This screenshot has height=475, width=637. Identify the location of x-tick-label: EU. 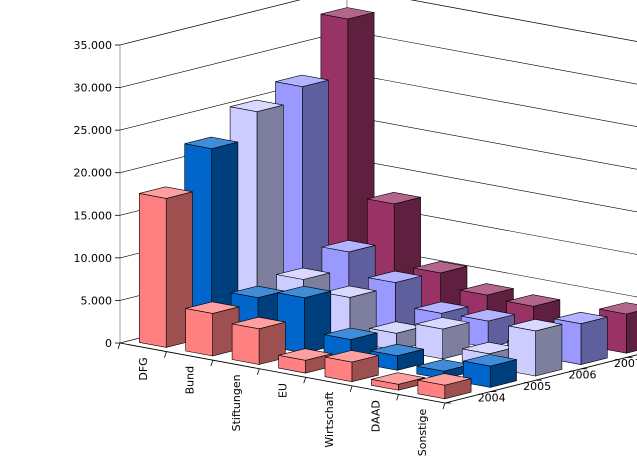
(283, 390).